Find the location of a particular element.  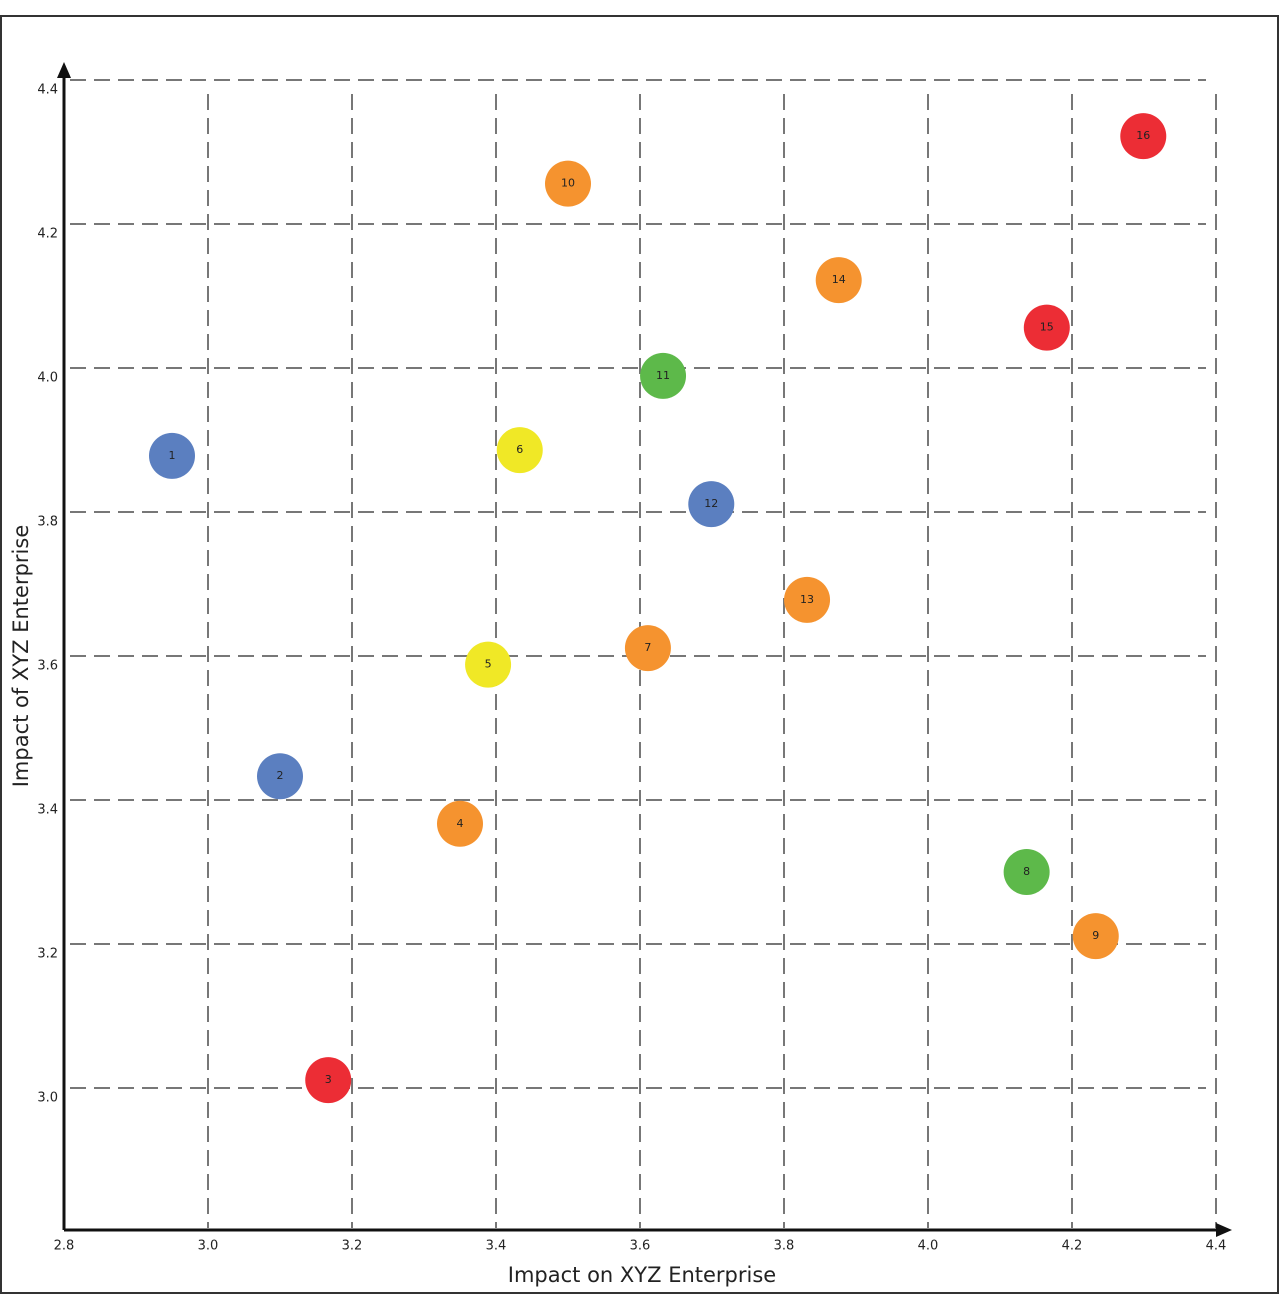

x-axis-title: Impact on XYZ Enterprise is located at coordinates (642, 1275).